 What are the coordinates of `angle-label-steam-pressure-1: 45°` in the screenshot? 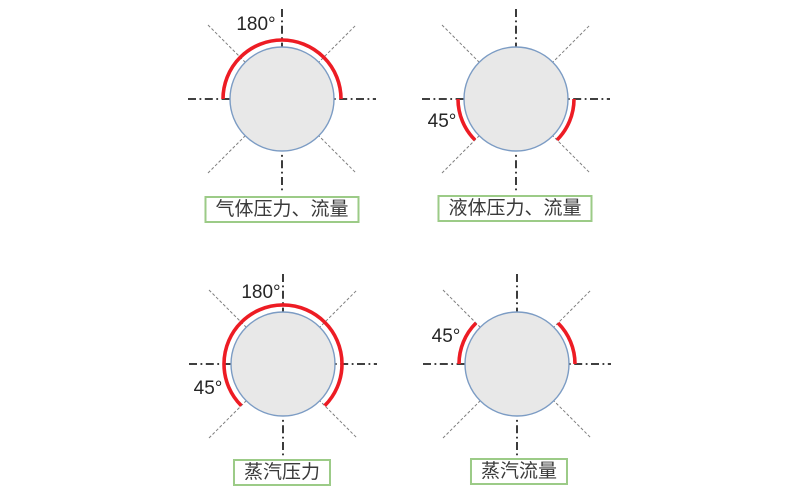 It's located at (208, 388).